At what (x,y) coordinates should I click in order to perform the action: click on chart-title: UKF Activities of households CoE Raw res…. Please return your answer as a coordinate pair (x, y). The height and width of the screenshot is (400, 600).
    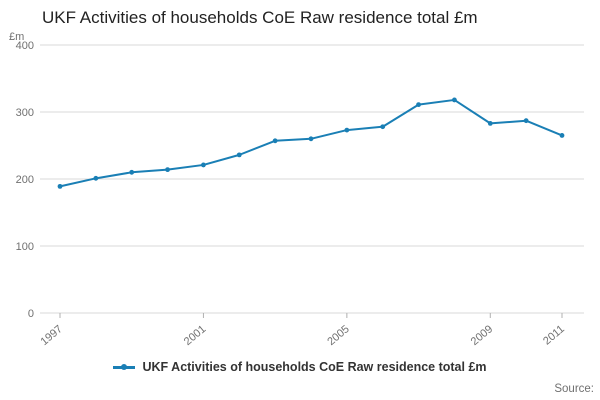
    Looking at the image, I should click on (260, 17).